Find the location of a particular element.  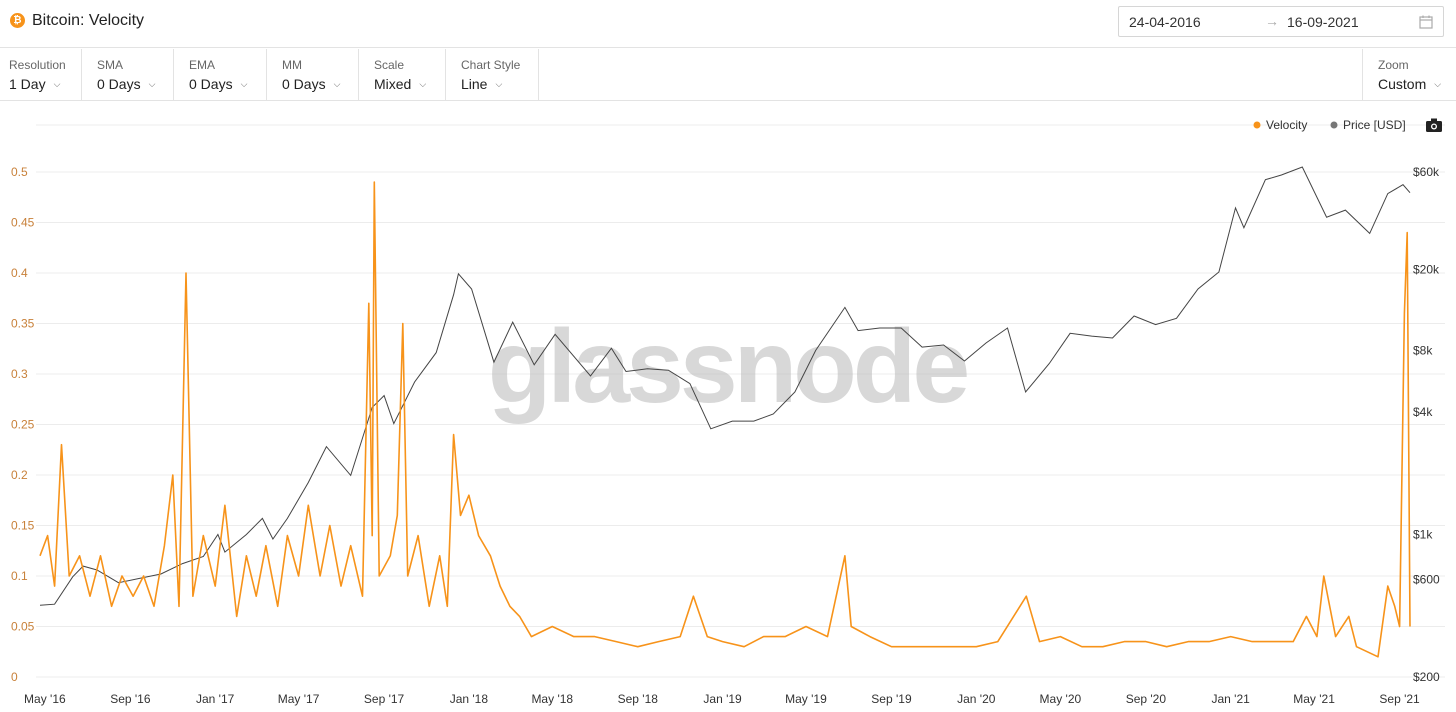

left-axis-tick-label: 0.25 is located at coordinates (23, 425).